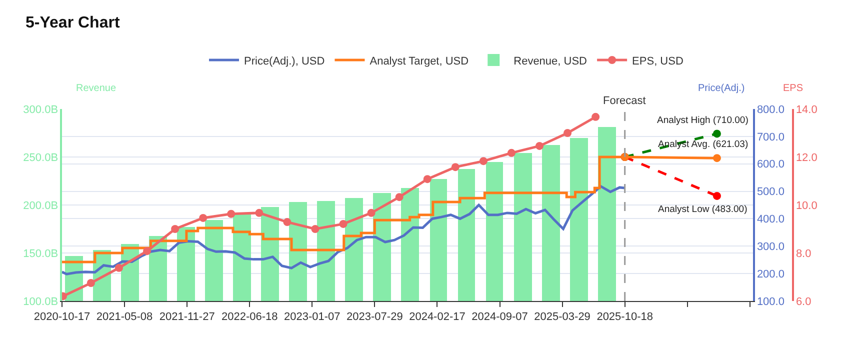 The width and height of the screenshot is (851, 342). What do you see at coordinates (312, 317) in the screenshot?
I see `x-tick-label: 2023-01-07` at bounding box center [312, 317].